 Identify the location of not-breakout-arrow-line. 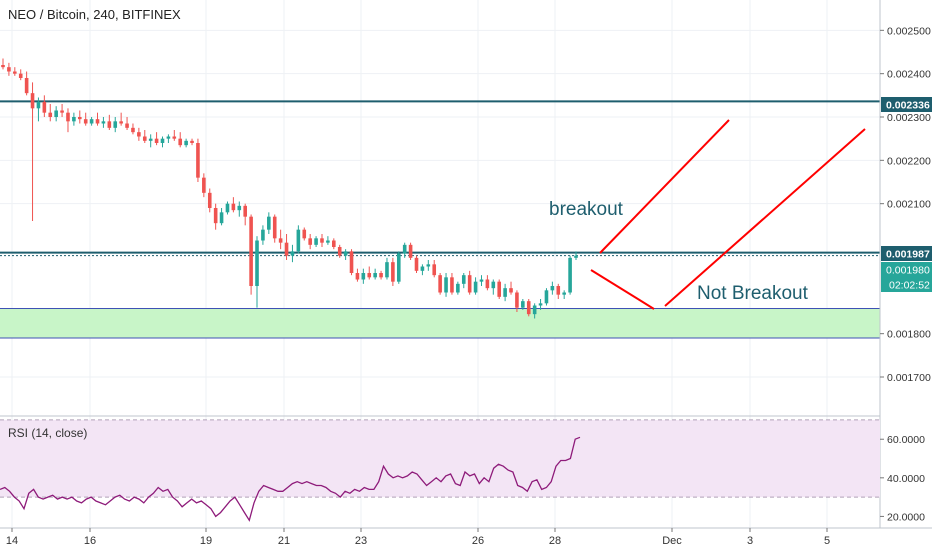
(765, 217).